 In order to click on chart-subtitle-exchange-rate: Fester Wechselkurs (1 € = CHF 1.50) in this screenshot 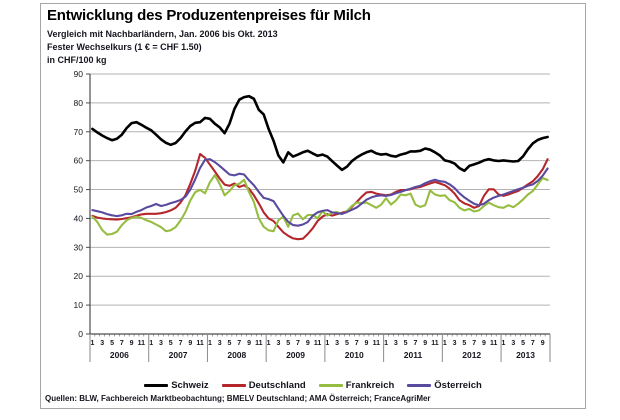, I will do `click(124, 47)`.